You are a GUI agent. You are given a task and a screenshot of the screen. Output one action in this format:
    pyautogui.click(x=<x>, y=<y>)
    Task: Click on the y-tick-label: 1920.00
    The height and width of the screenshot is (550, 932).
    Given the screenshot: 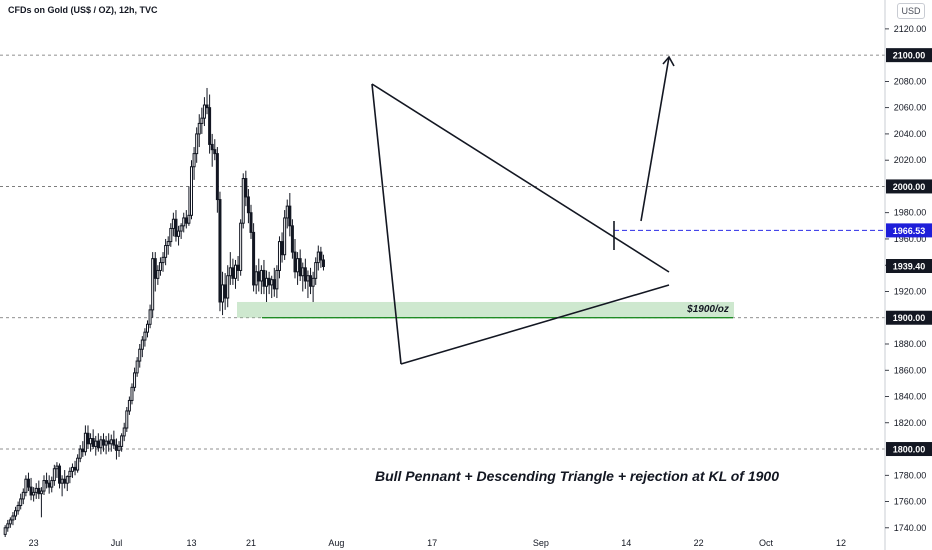 What is the action you would take?
    pyautogui.click(x=910, y=291)
    